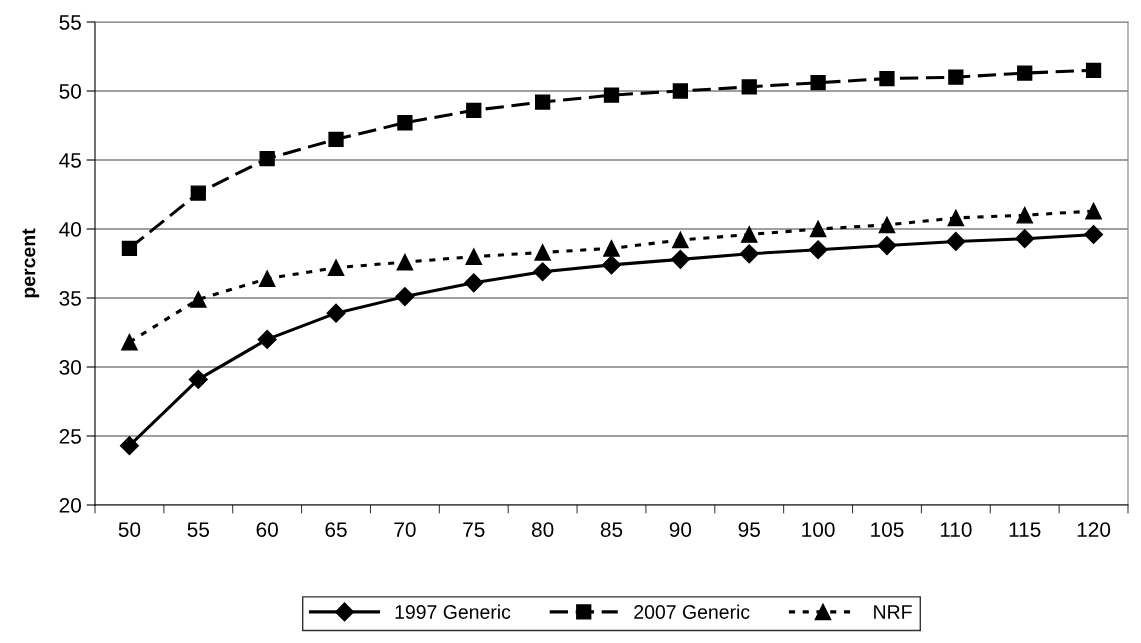  Describe the element at coordinates (70, 505) in the screenshot. I see `y-tick-label: 20` at that location.